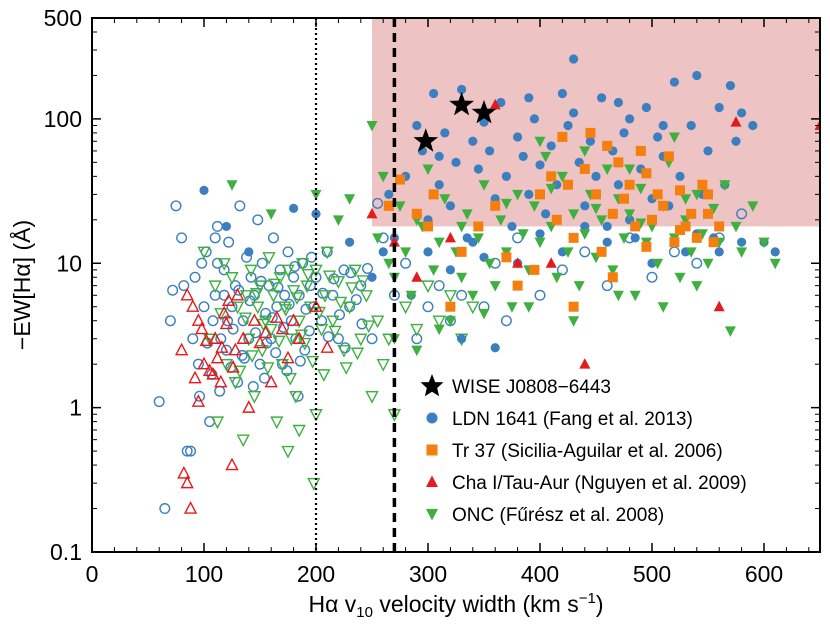  I want to click on x-tick-label: 200, so click(316, 574).